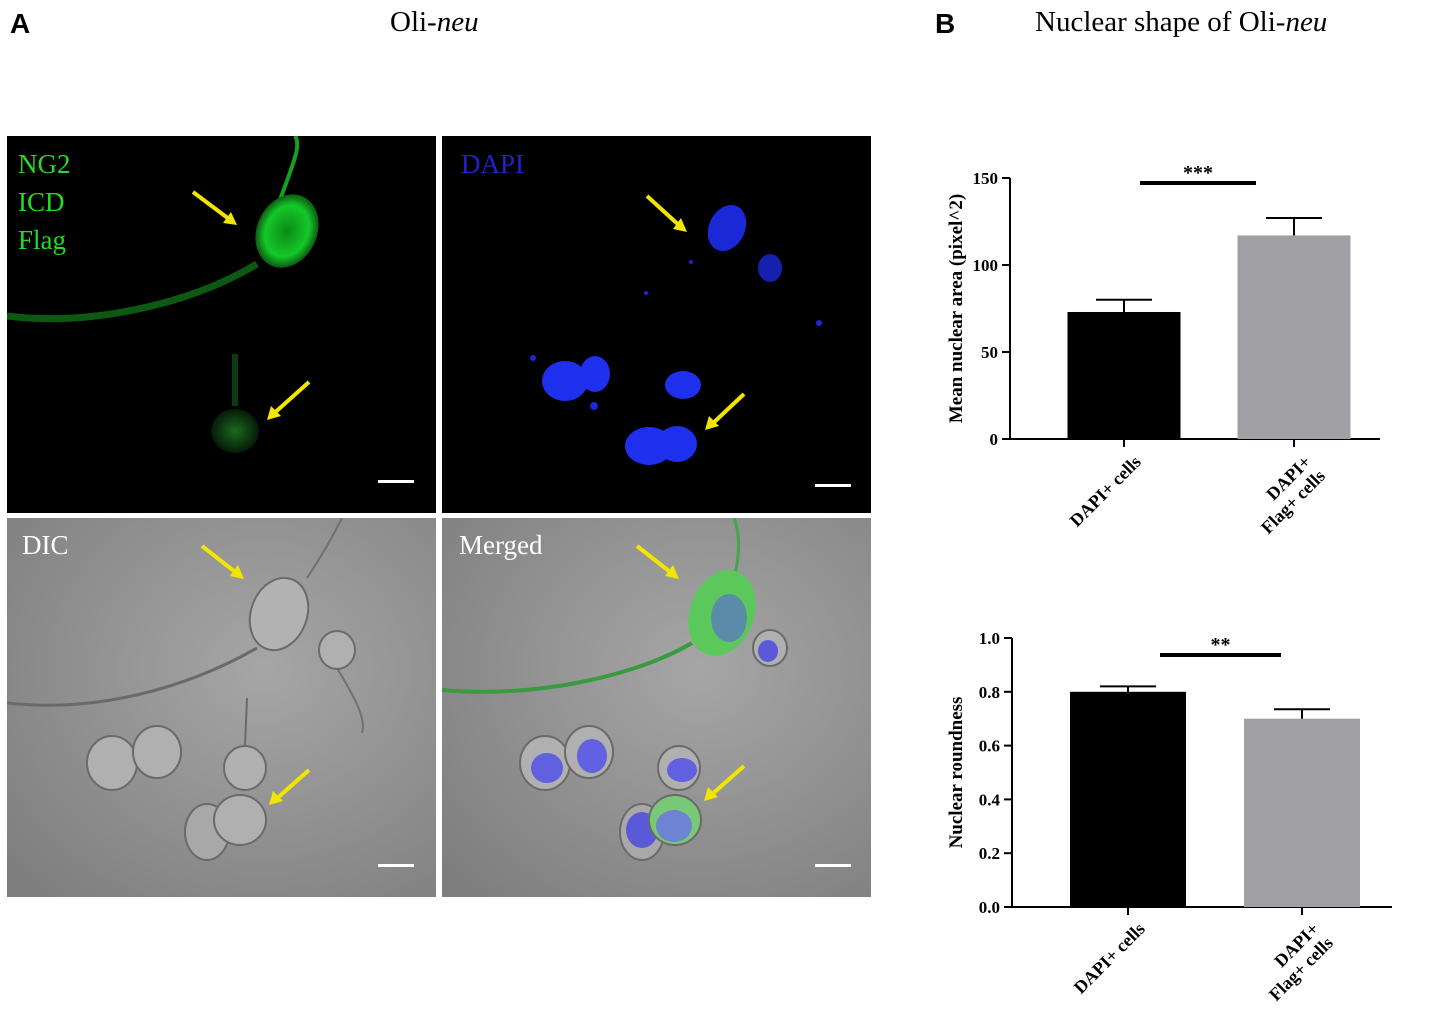 This screenshot has height=1019, width=1430. What do you see at coordinates (45, 545) in the screenshot?
I see `dic-label: DIC` at bounding box center [45, 545].